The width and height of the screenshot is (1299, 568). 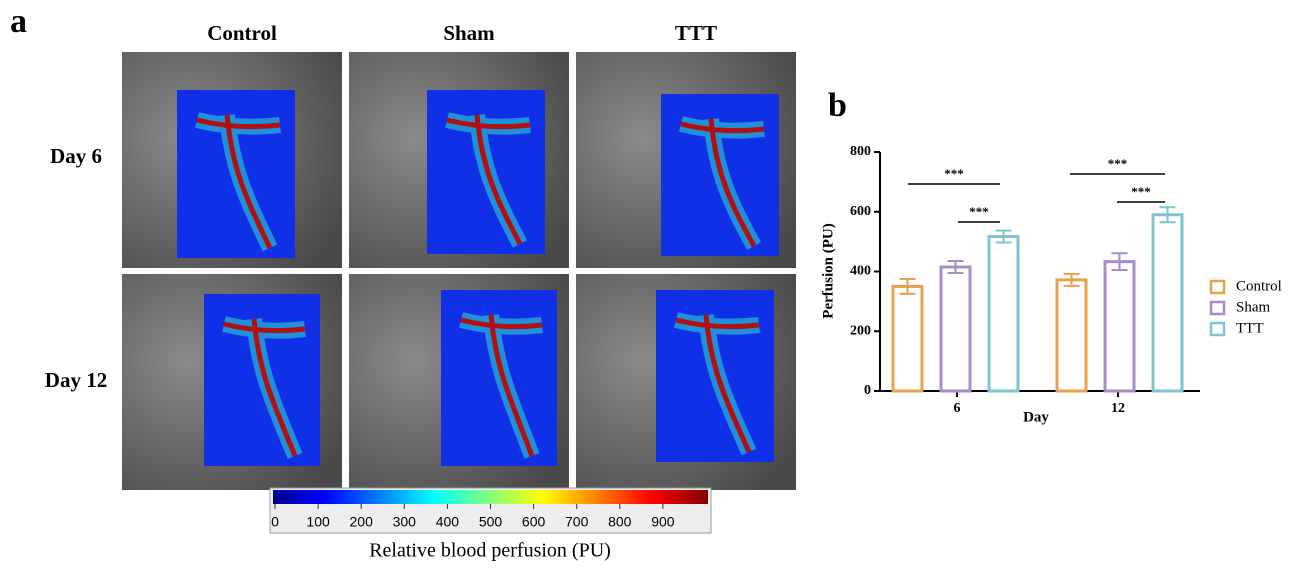 I want to click on colorbar-tick-label: 0, so click(x=275, y=522).